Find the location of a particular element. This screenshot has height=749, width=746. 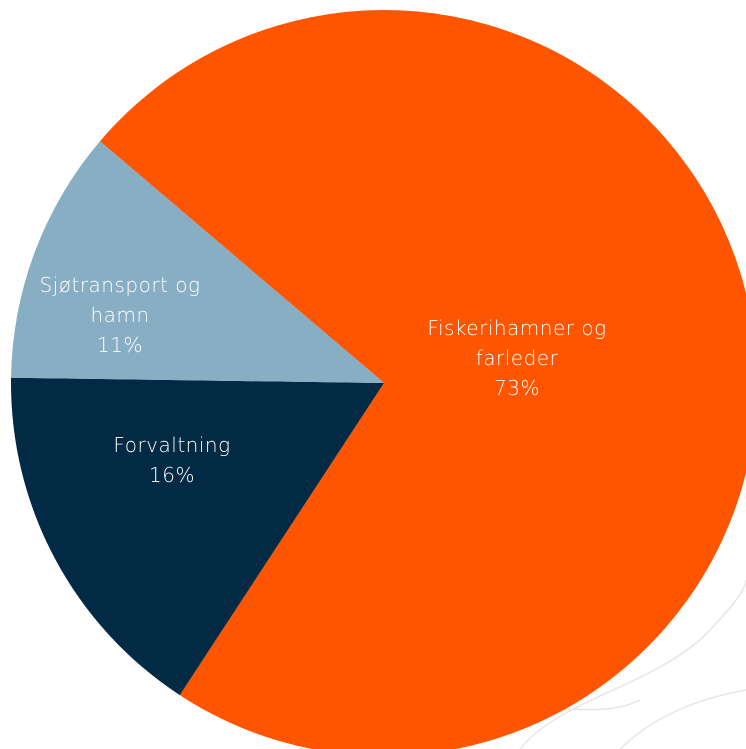

slice-label: Sjøtransport og hamn 11% is located at coordinates (120, 315).